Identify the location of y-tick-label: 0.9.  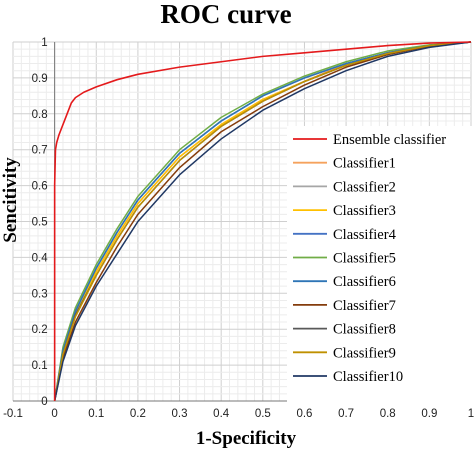
(40, 79).